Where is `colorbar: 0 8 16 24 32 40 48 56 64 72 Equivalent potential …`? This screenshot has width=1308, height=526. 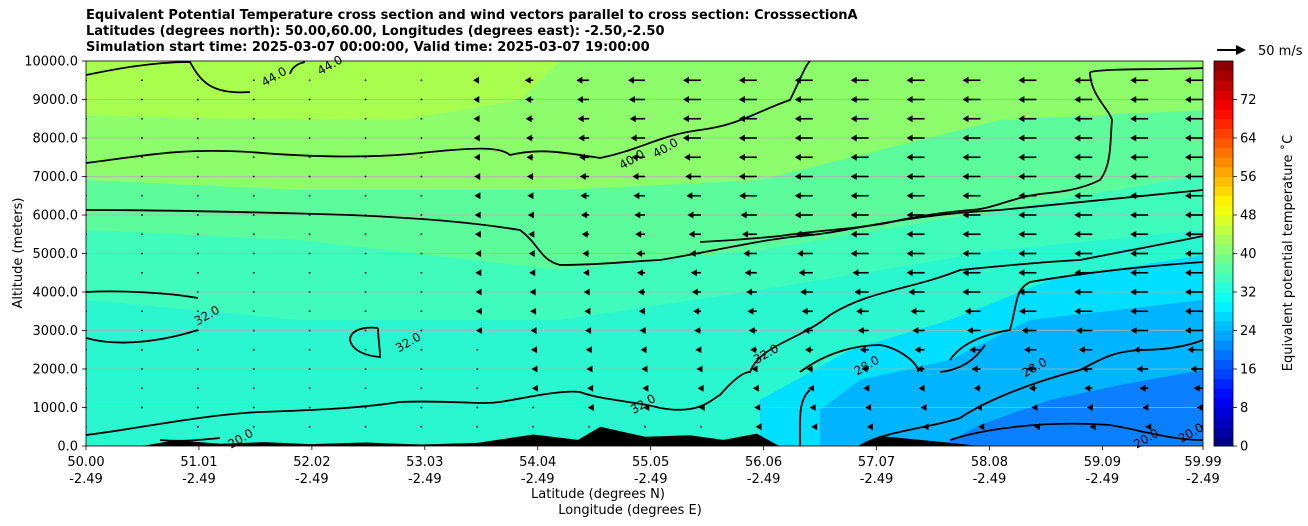 colorbar: 0 8 16 24 32 40 48 56 64 72 Equivalent potential … is located at coordinates (1254, 257).